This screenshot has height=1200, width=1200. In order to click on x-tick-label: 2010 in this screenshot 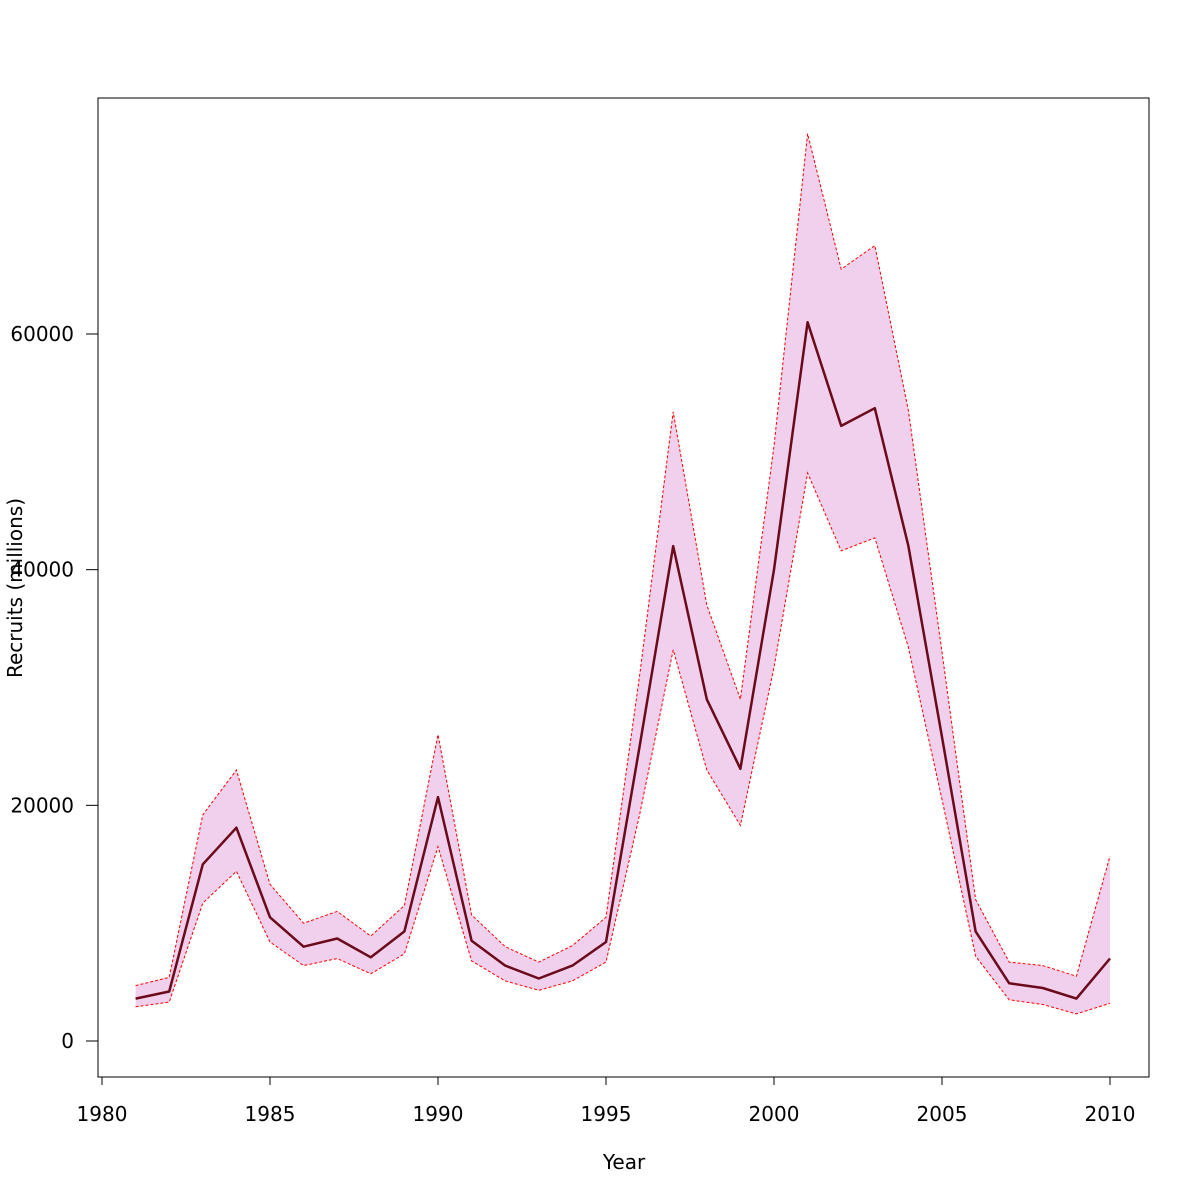, I will do `click(1110, 1114)`.